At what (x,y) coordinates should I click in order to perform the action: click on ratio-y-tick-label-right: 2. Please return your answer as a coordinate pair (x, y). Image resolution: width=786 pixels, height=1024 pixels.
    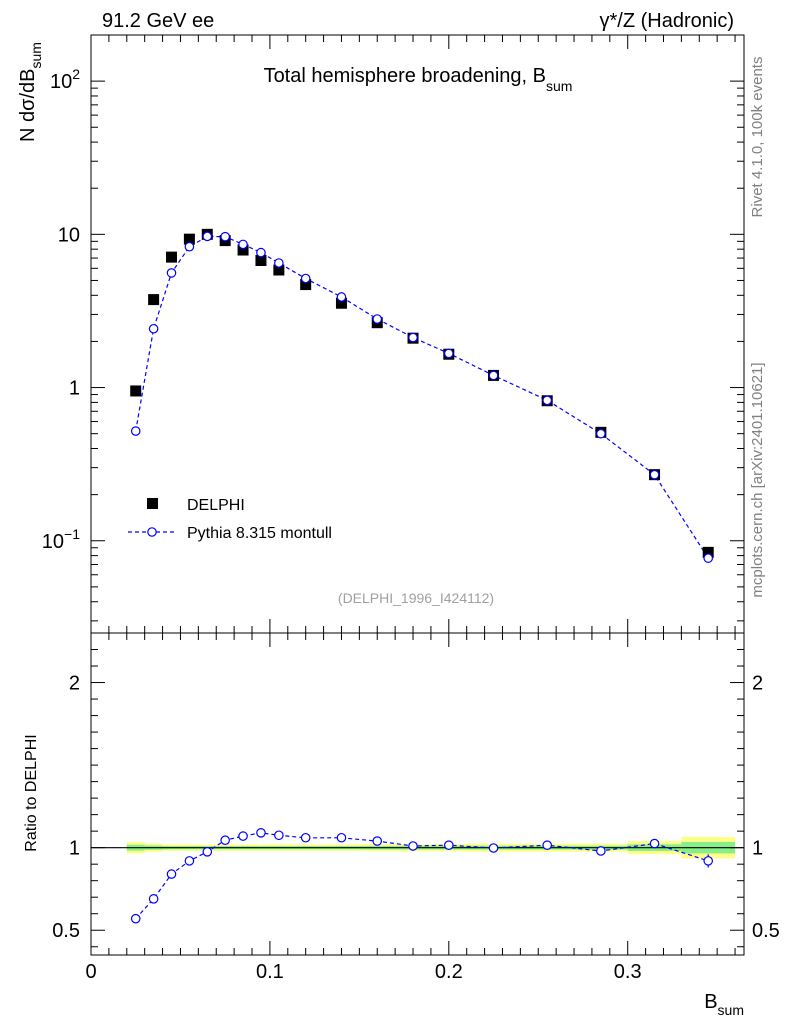
    Looking at the image, I should click on (757, 684).